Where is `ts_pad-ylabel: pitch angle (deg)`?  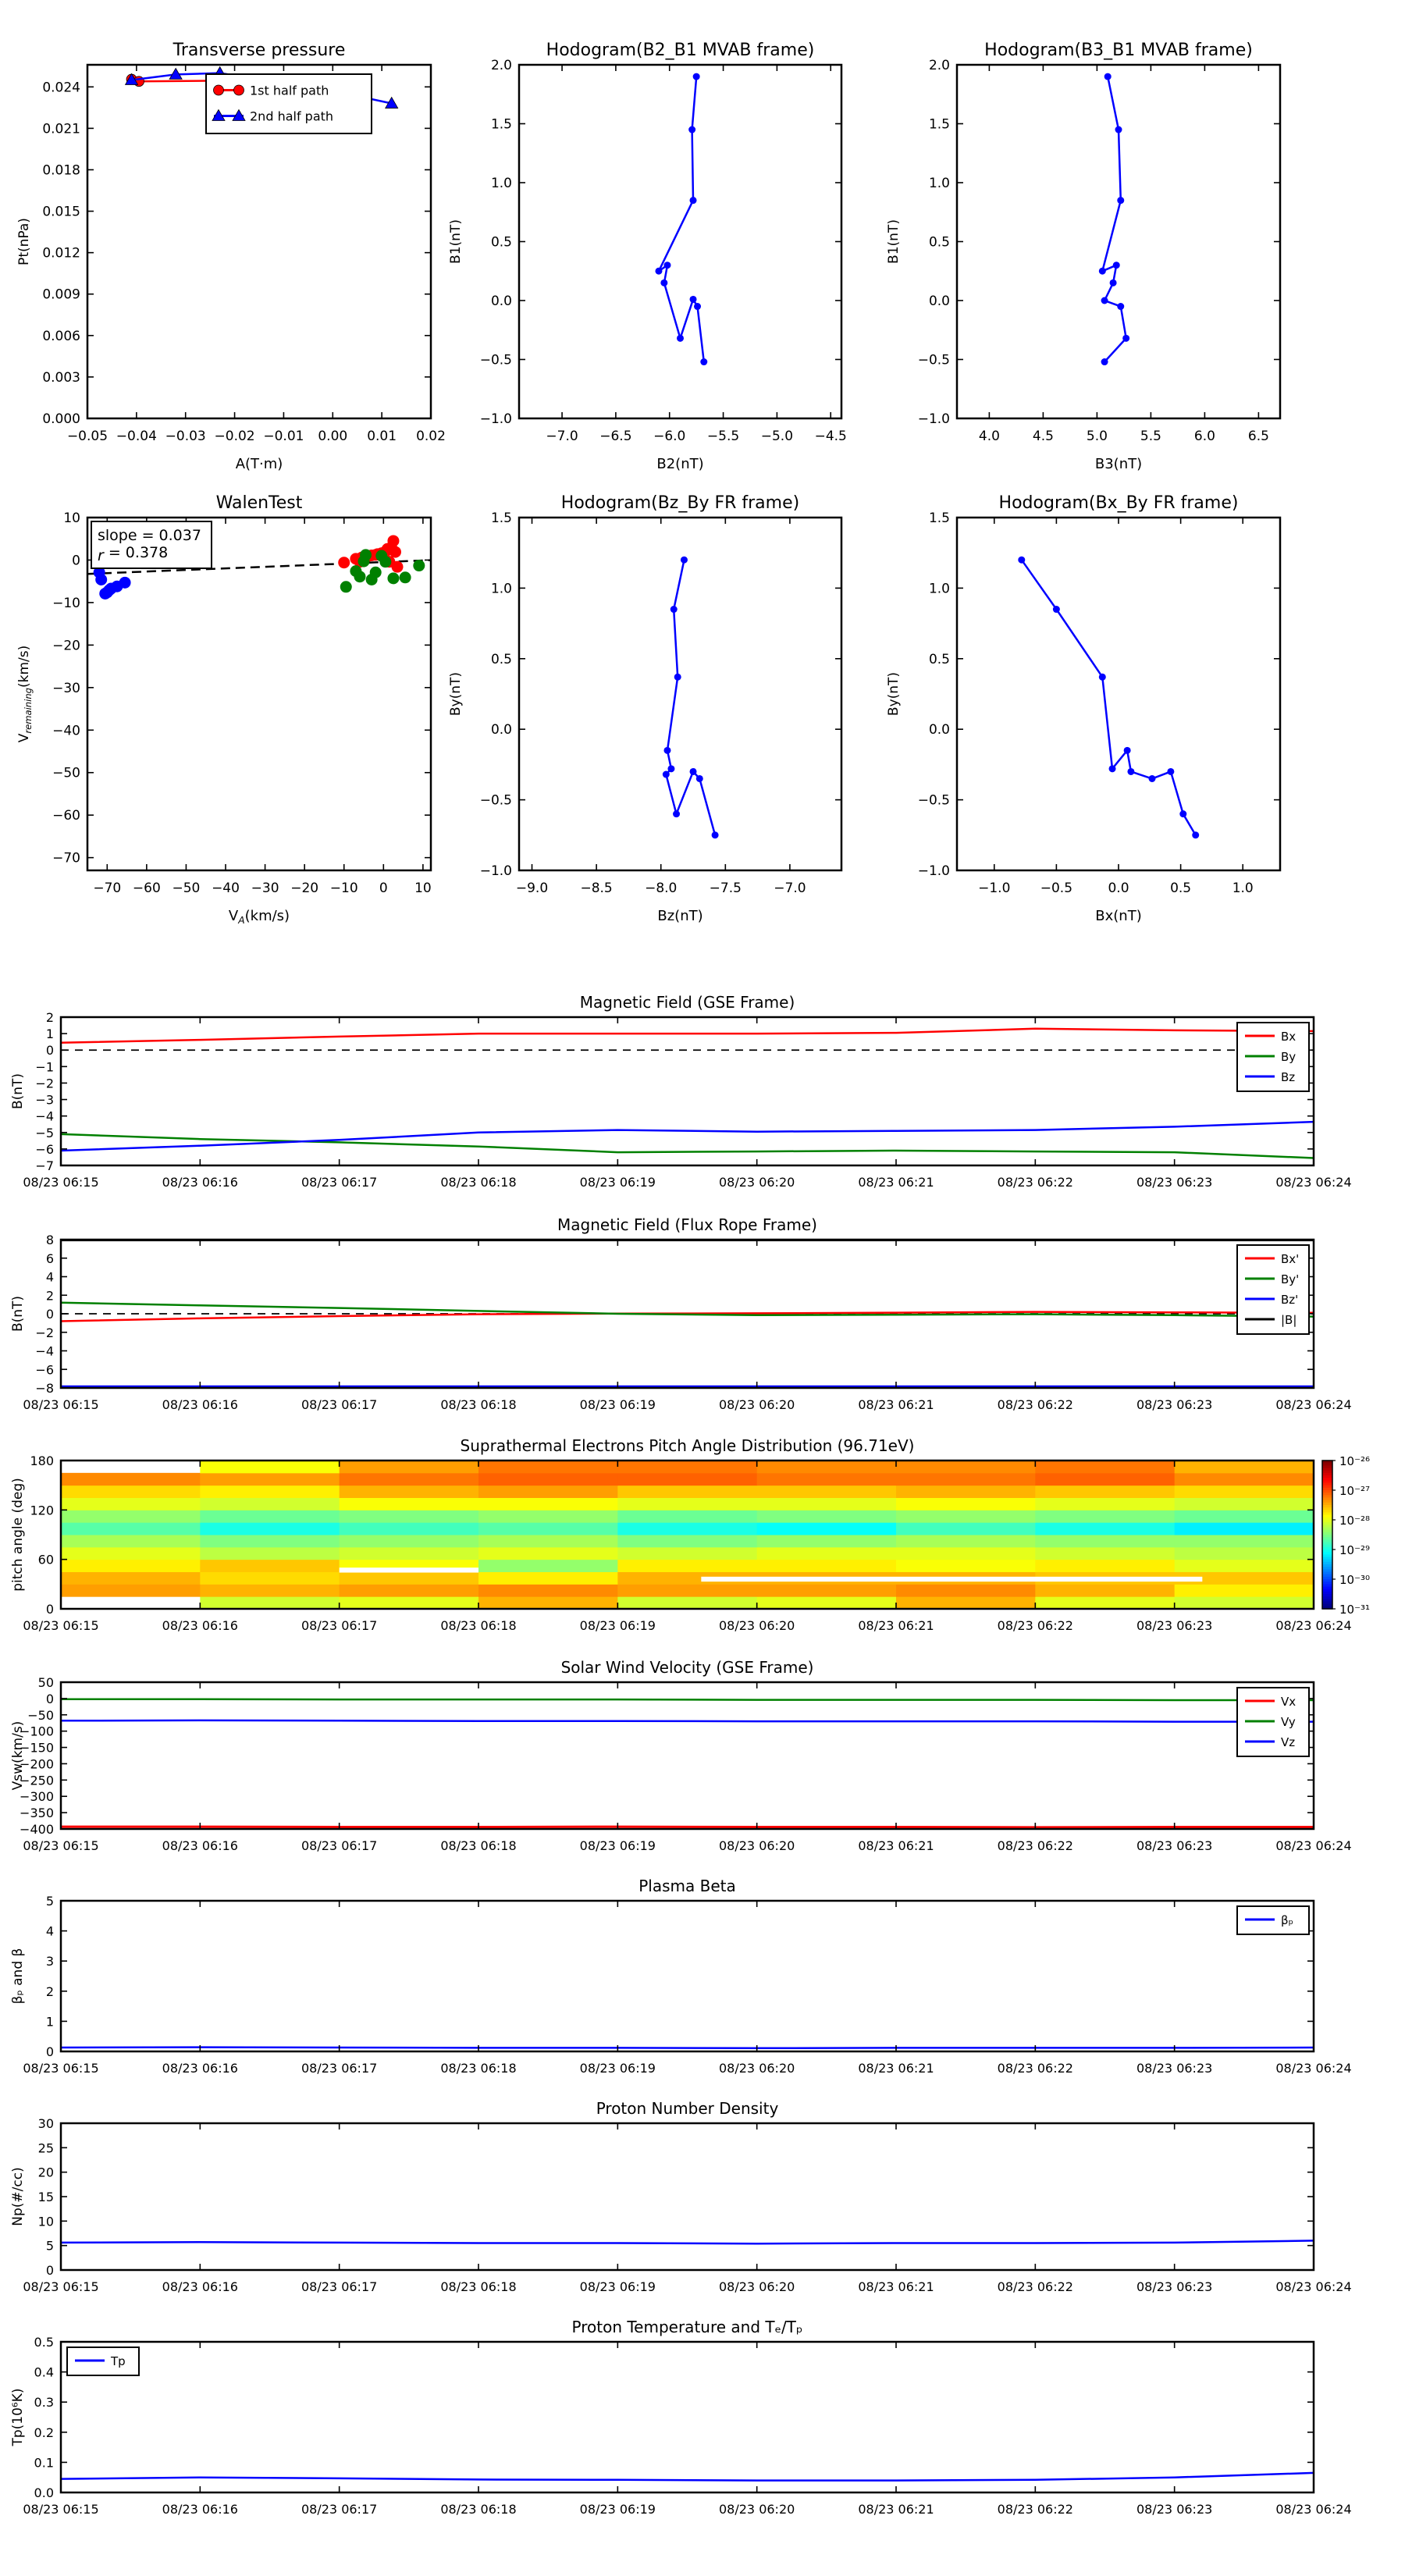 ts_pad-ylabel: pitch angle (deg) is located at coordinates (18, 1535).